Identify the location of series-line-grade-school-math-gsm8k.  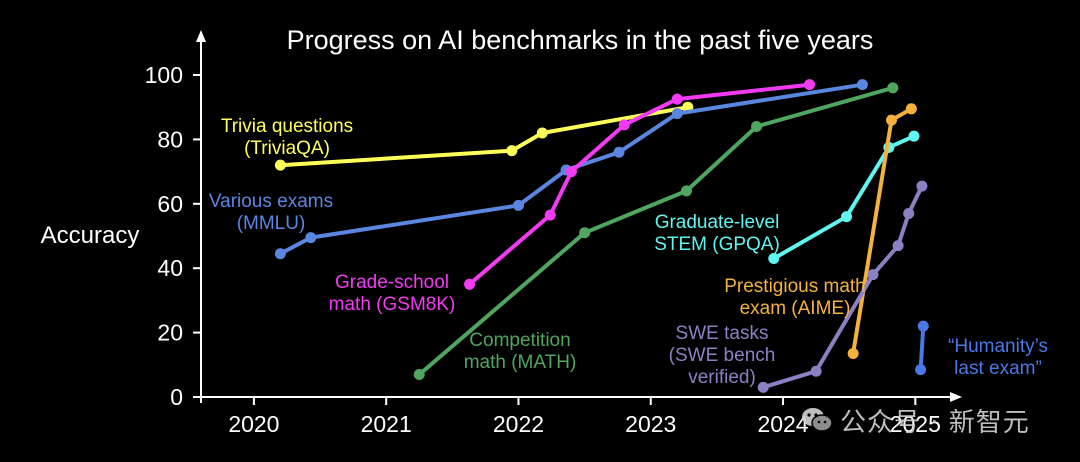
(639, 184).